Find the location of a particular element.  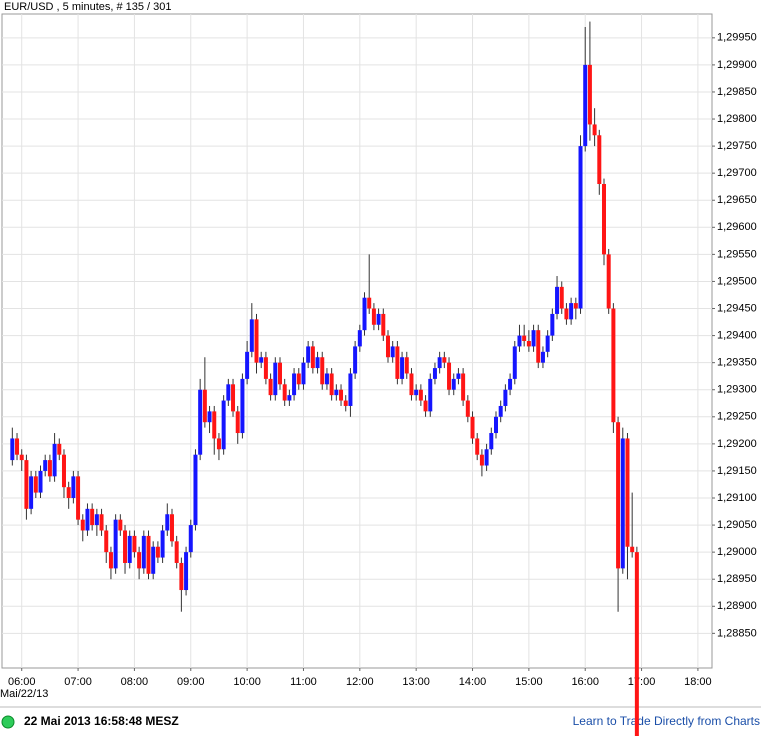

y-tick-label: 1,28850 is located at coordinates (737, 633).